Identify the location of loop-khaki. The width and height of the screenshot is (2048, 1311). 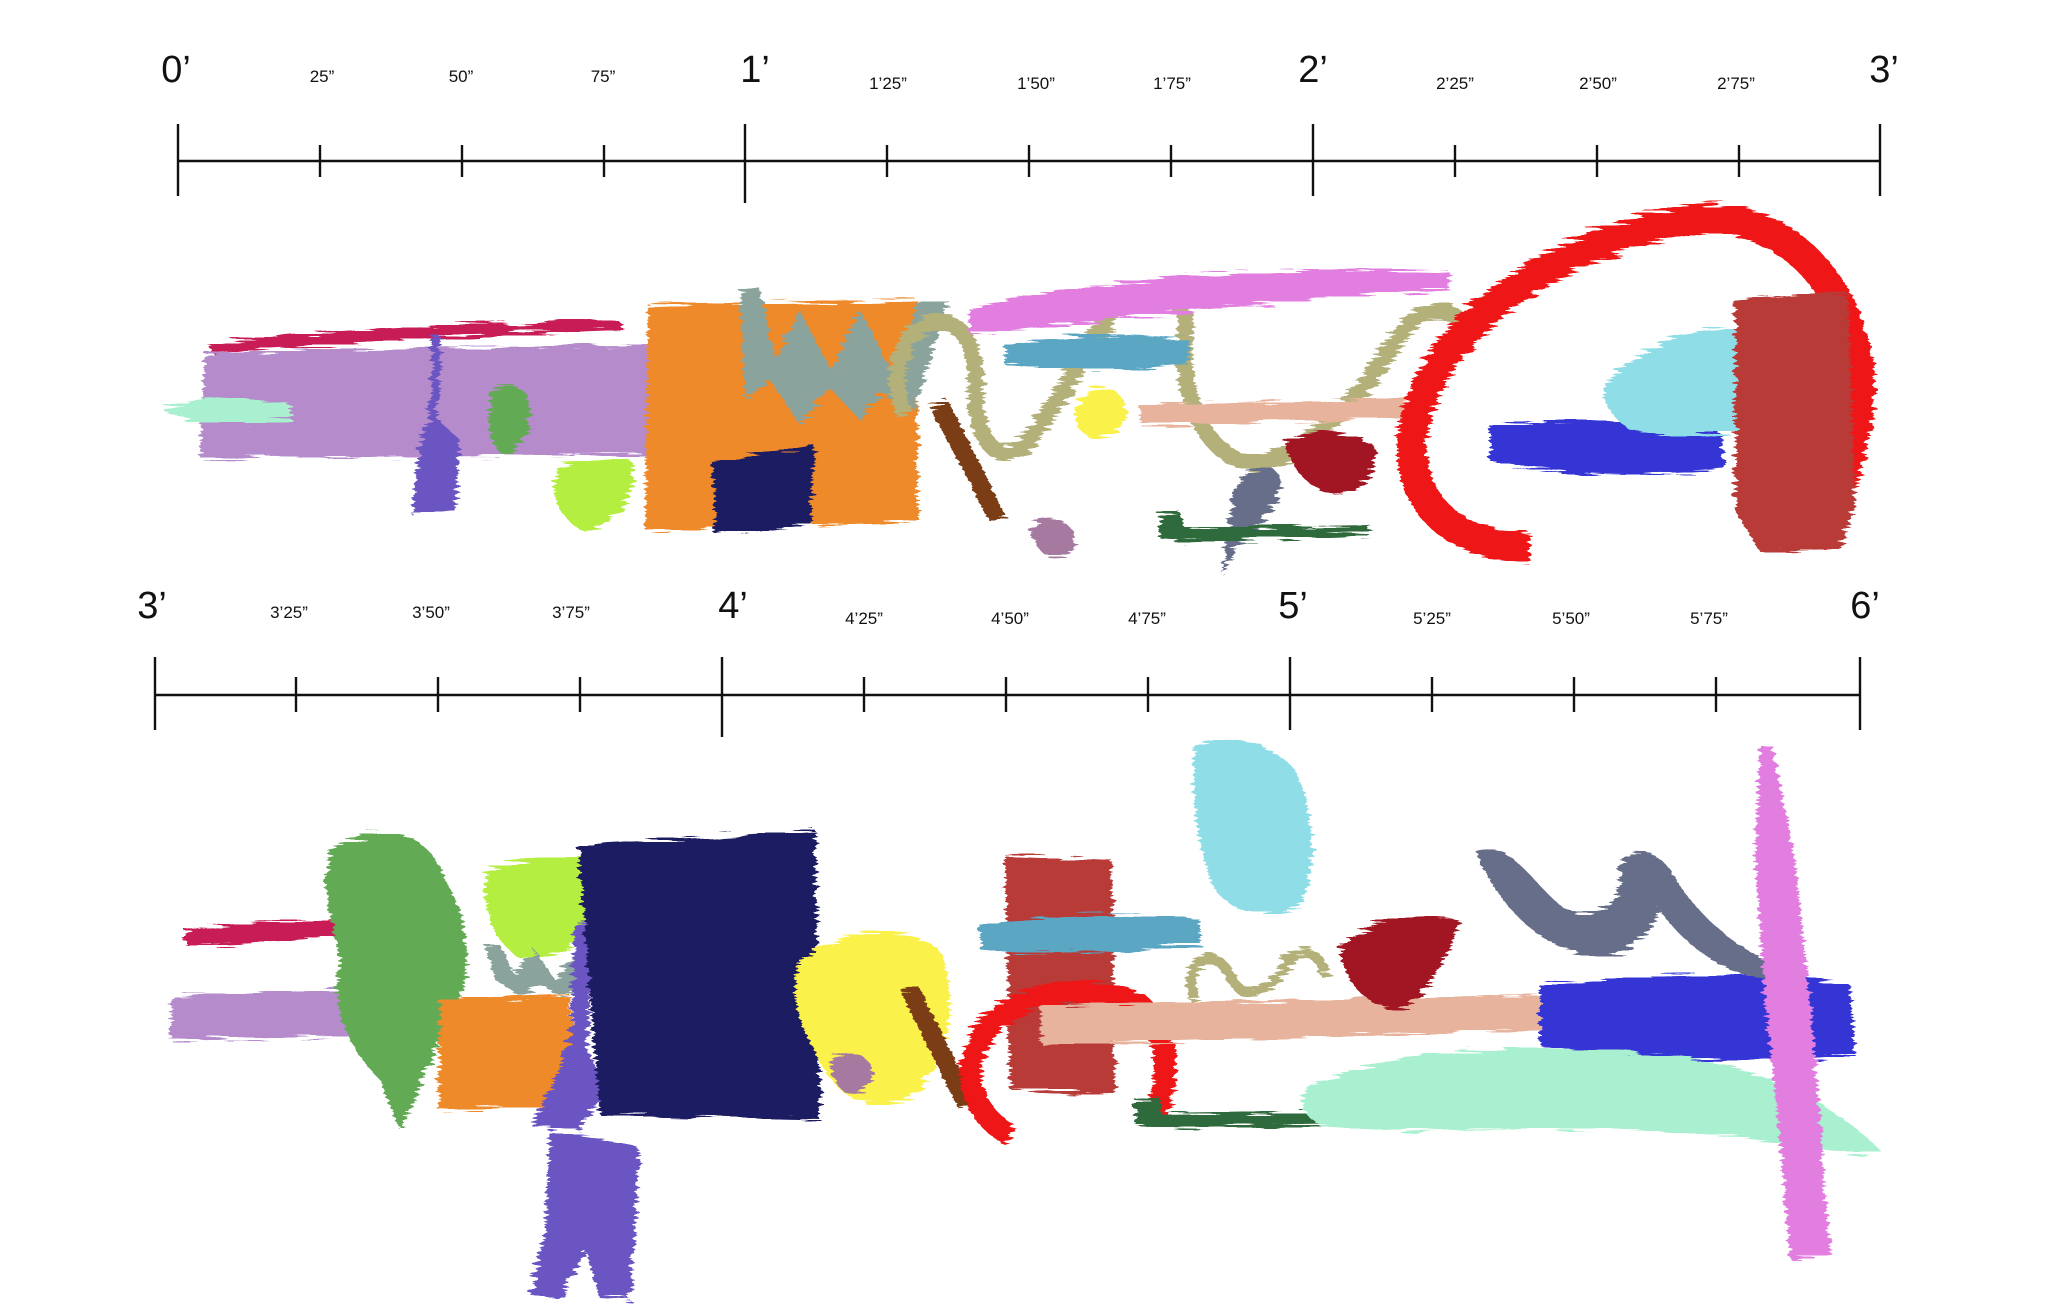
(1258, 974).